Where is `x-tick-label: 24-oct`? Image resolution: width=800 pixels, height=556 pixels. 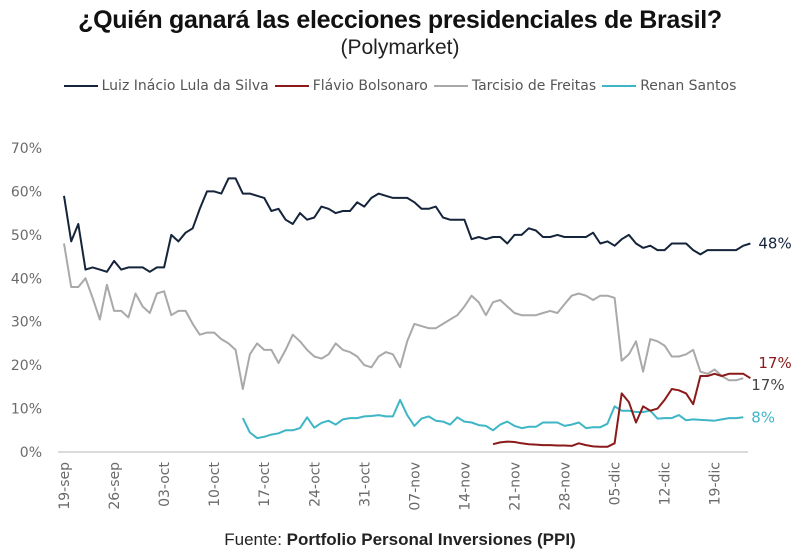 x-tick-label: 24-oct is located at coordinates (315, 484).